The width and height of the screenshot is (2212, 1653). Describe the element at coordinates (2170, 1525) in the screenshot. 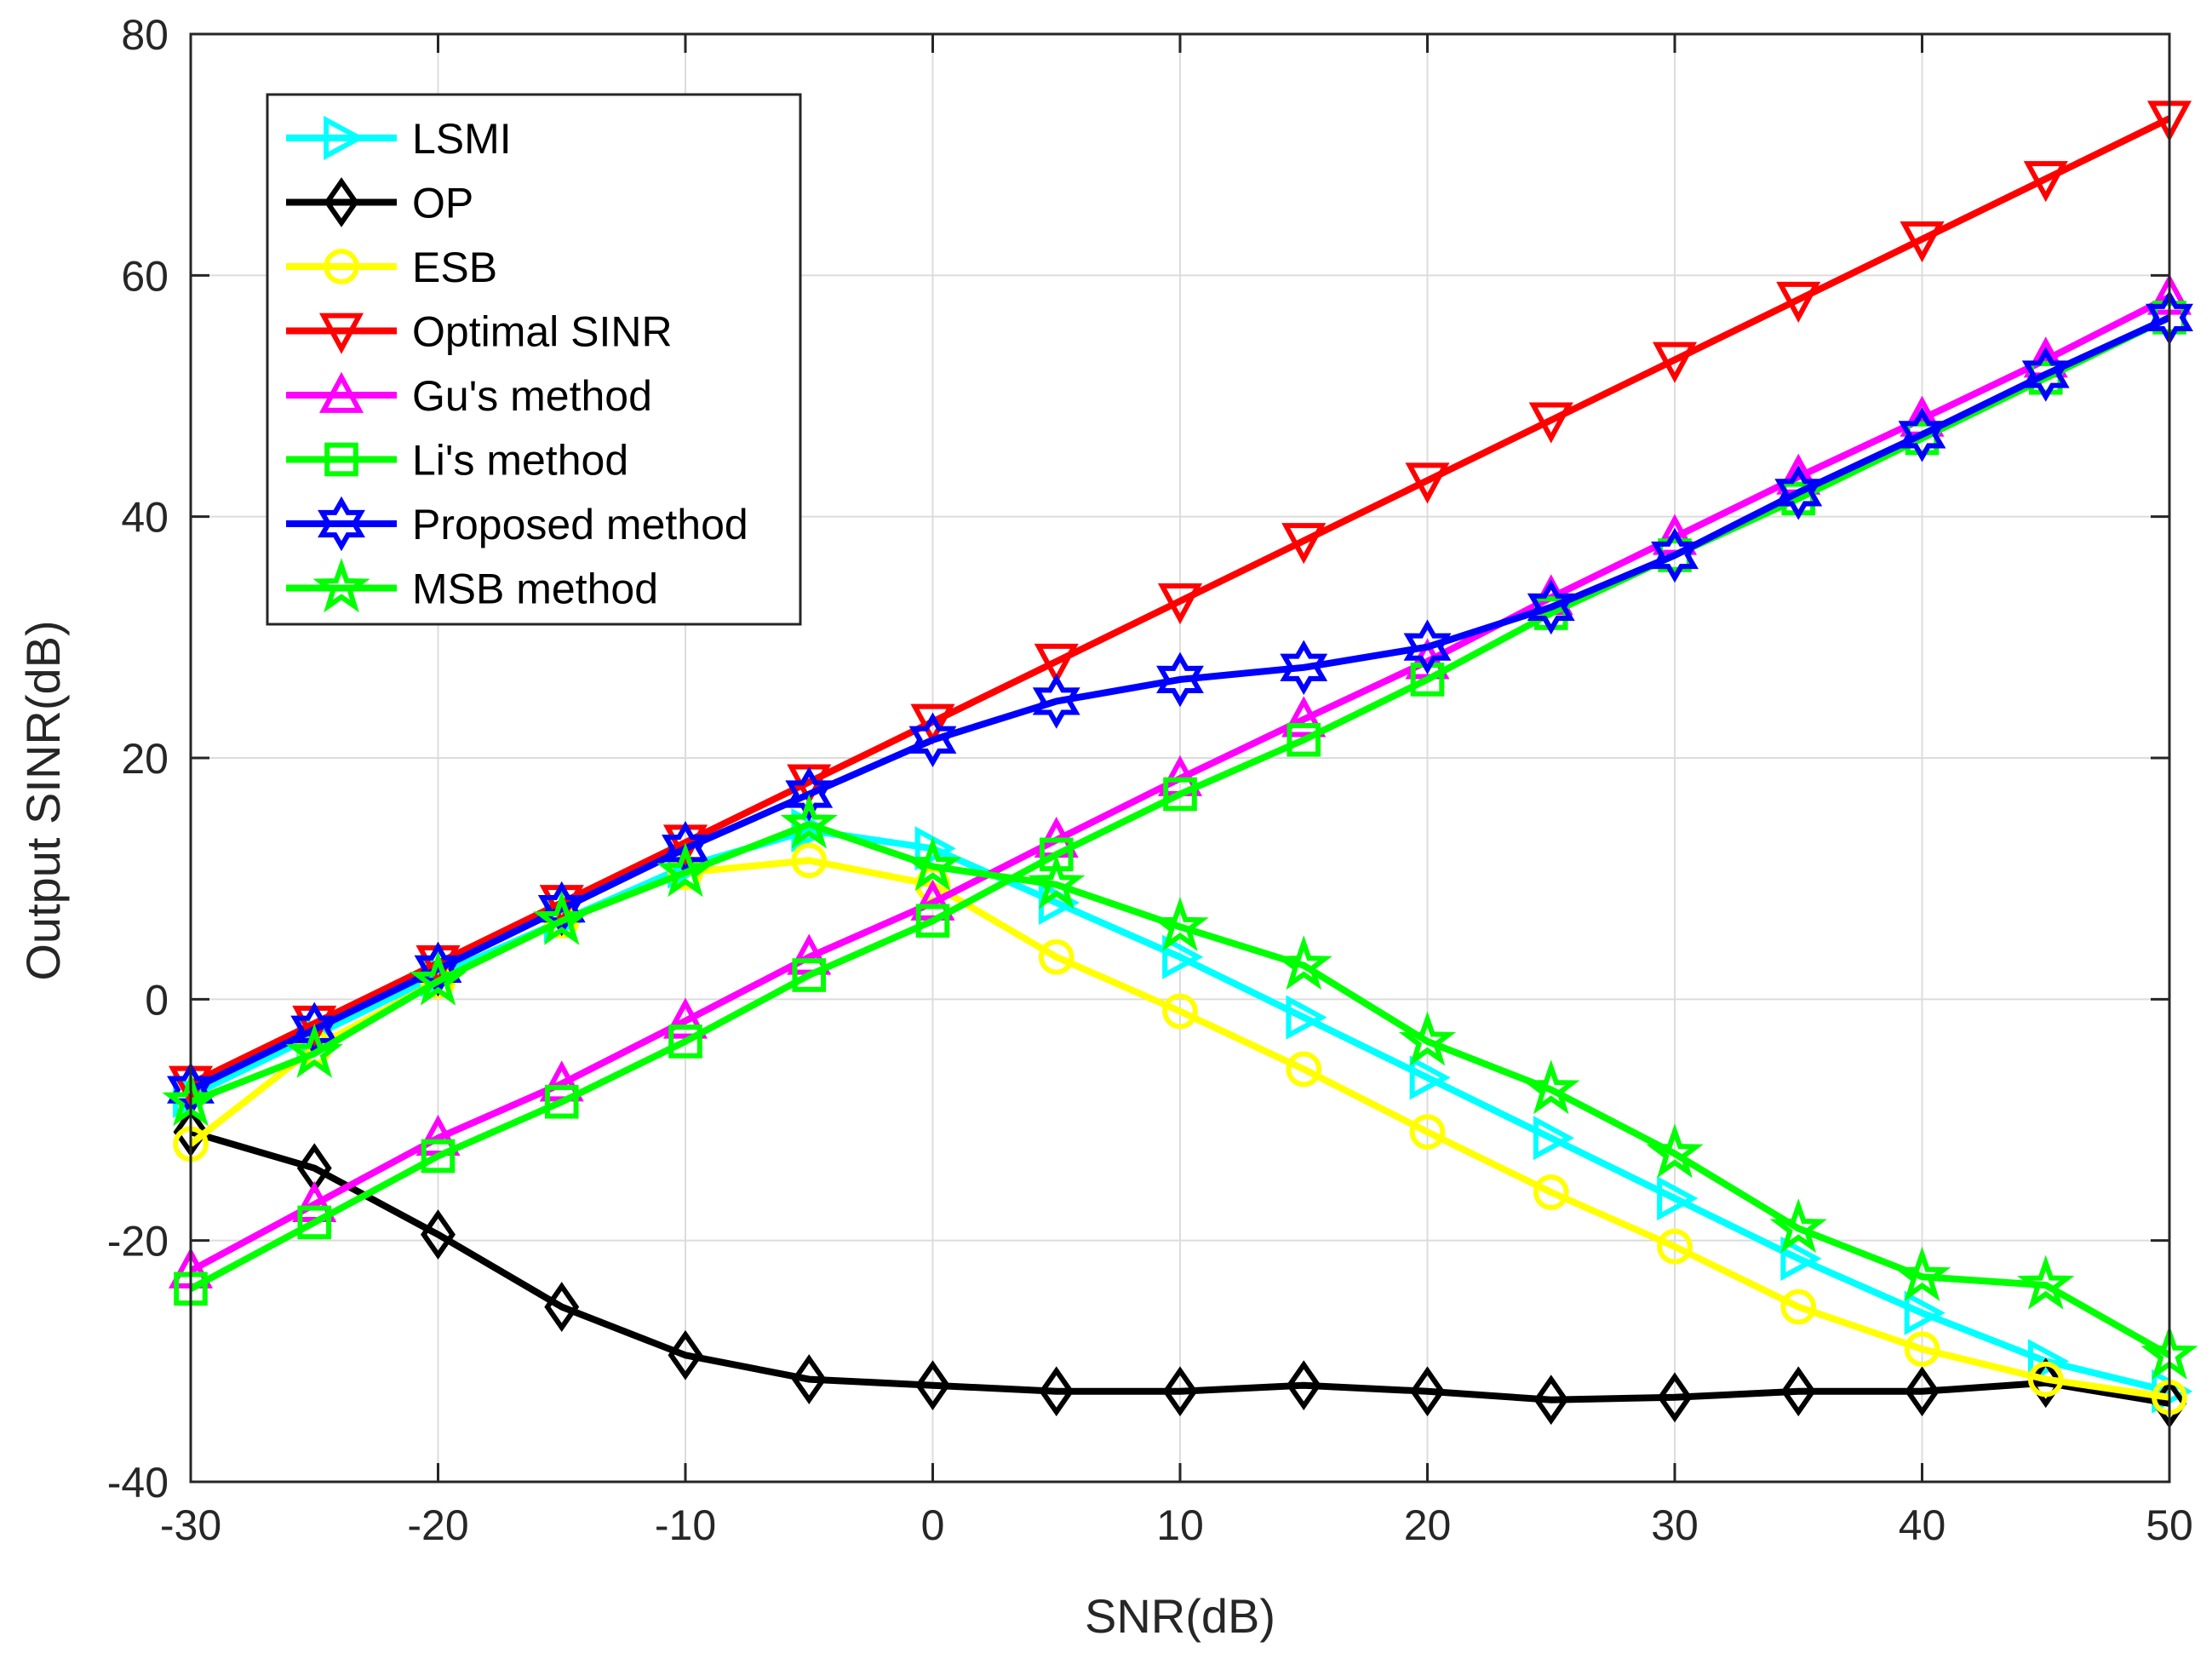

I see `x-tick-label: 50` at that location.